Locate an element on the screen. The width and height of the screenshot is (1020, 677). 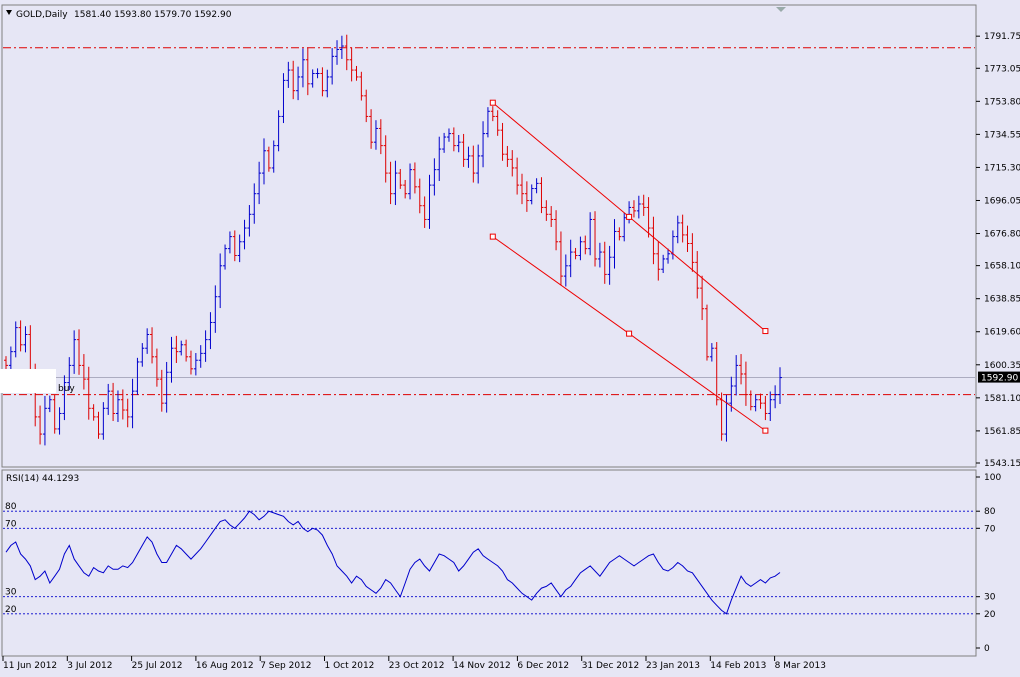
time-tick-label: 6 Dec 2012 is located at coordinates (543, 666).